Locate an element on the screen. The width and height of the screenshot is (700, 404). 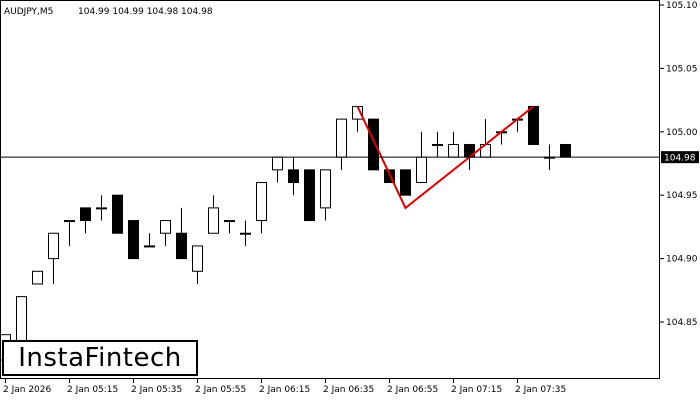
chart-symbol: AUDJPY,M5 is located at coordinates (28, 12).